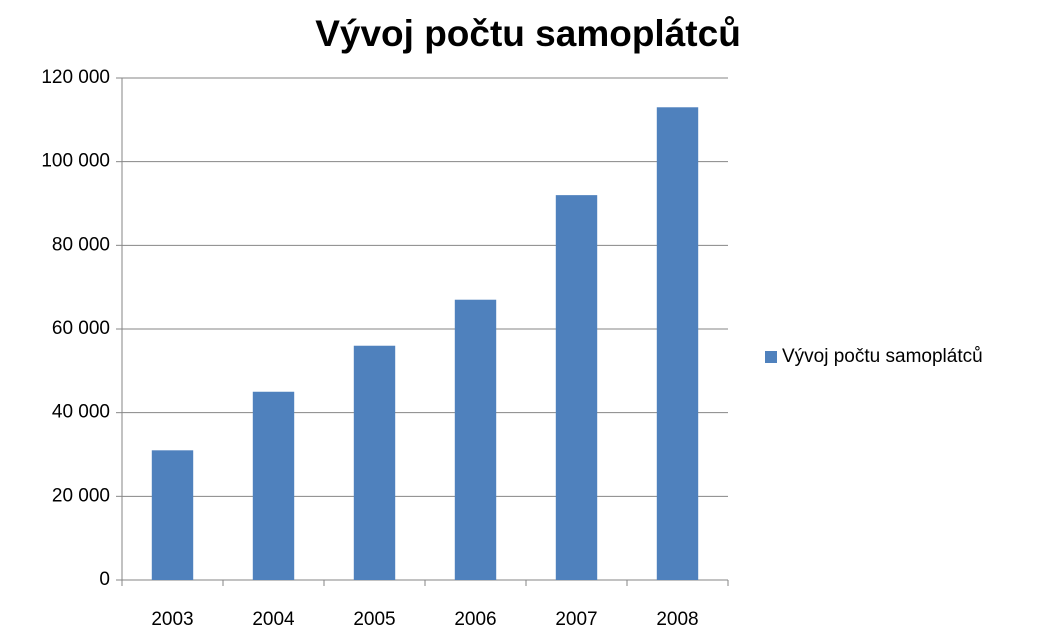 The image size is (1045, 632). Describe the element at coordinates (273, 619) in the screenshot. I see `x-tick-label: 2004` at that location.